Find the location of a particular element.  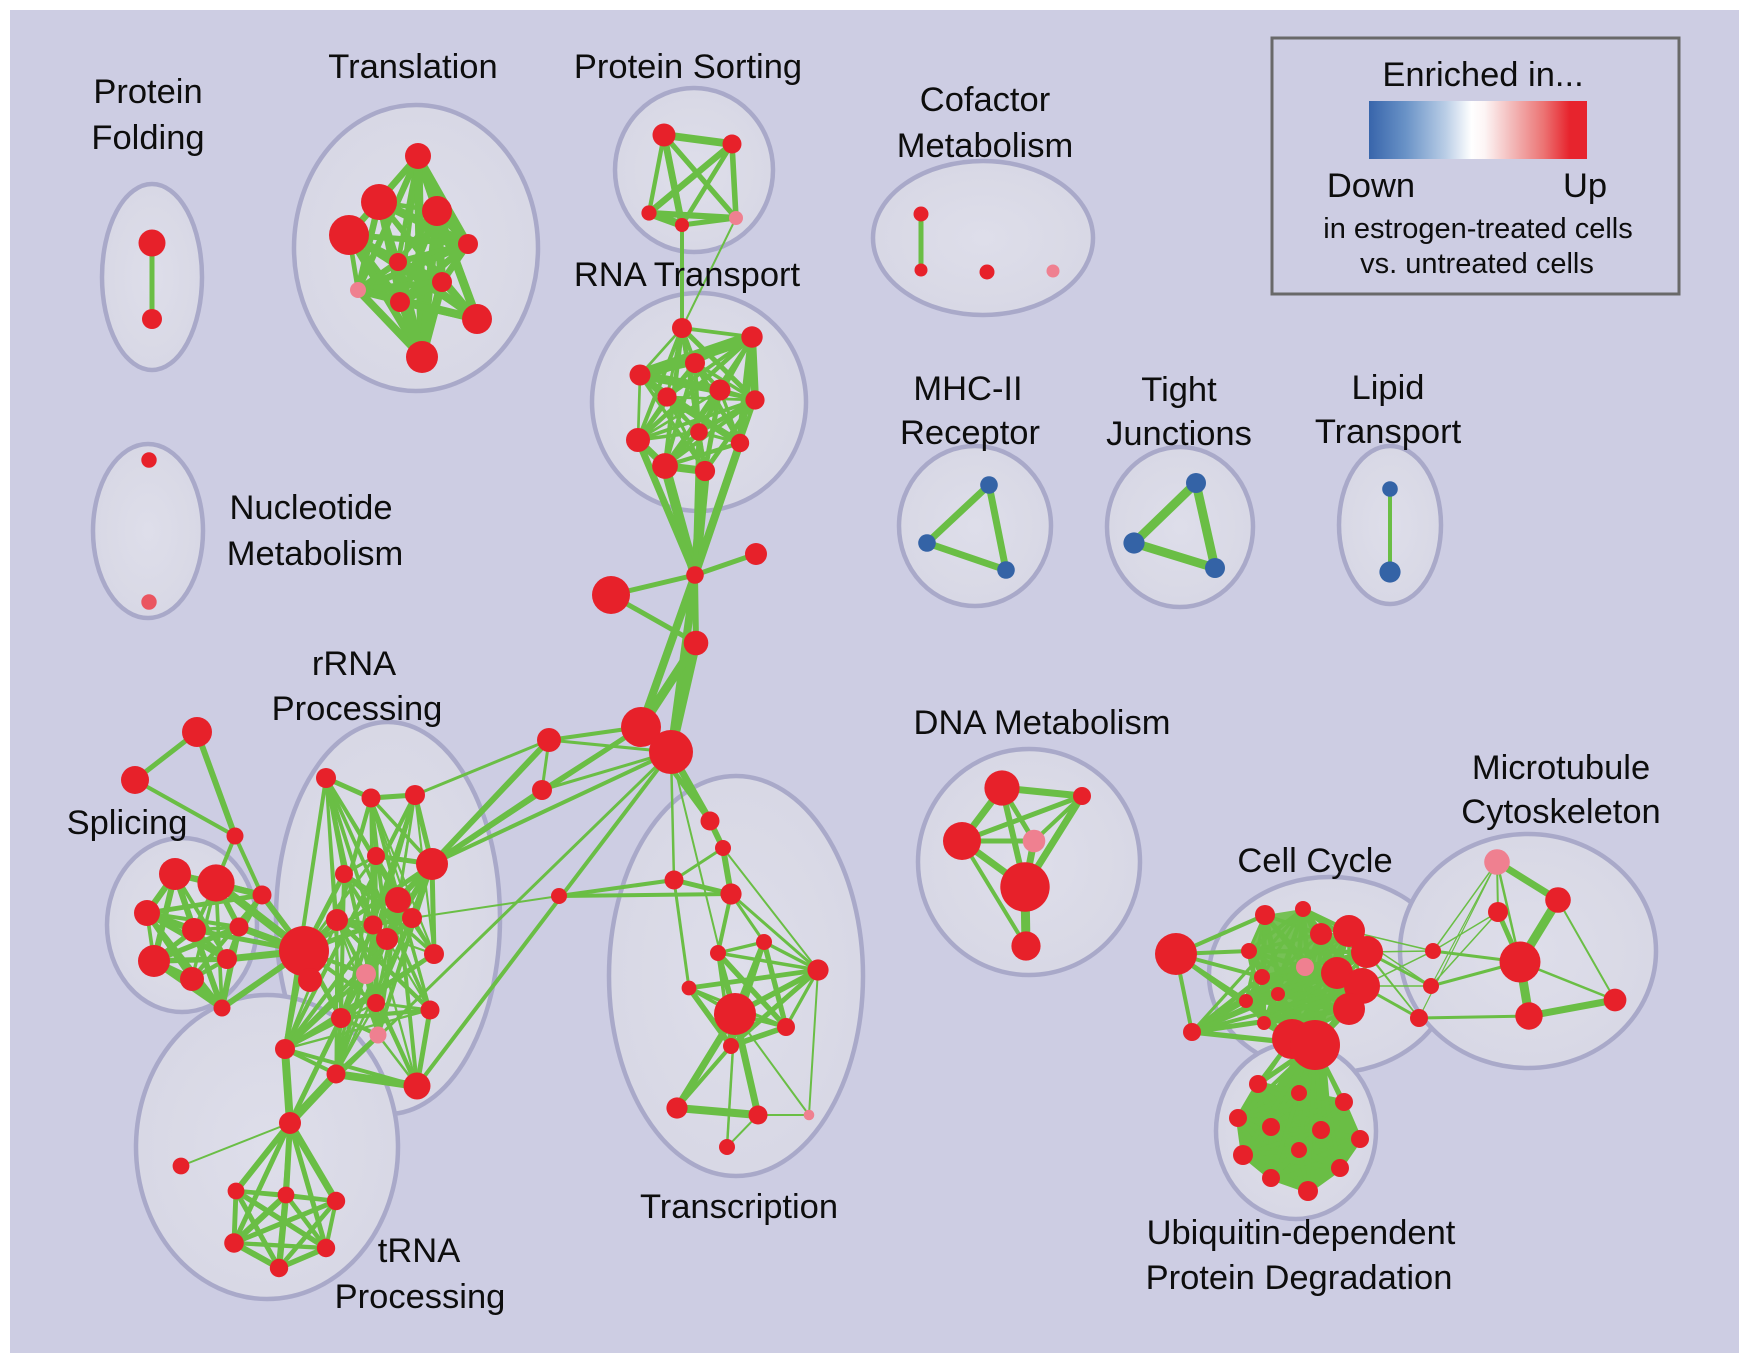

svg-text: Receptor is located at coordinates (970, 433).